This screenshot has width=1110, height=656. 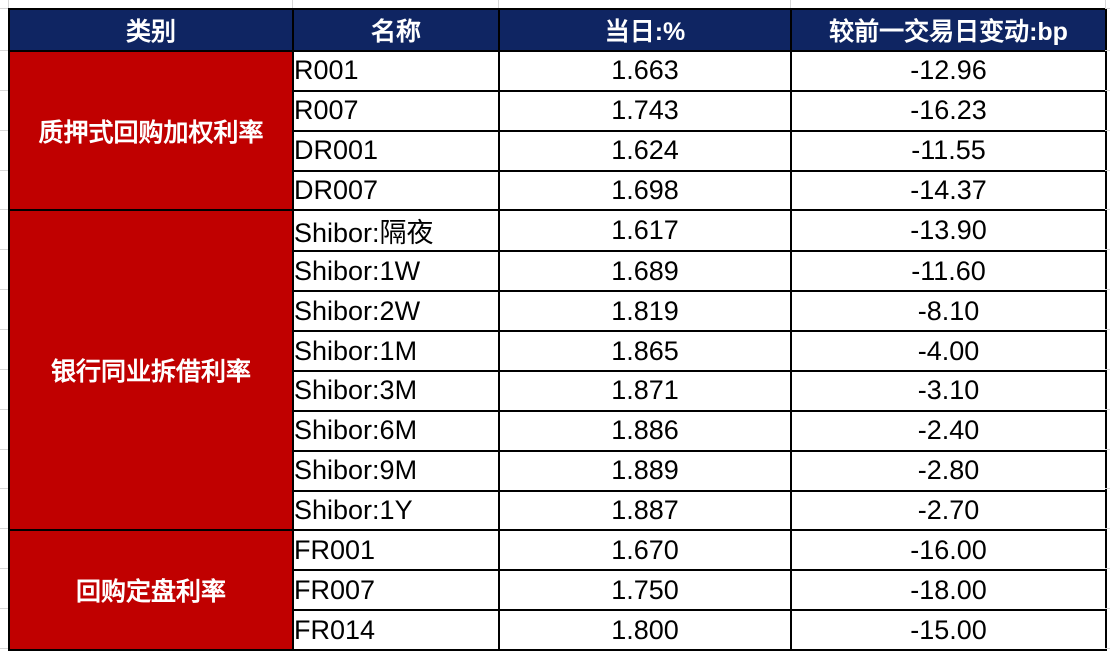 What do you see at coordinates (645, 430) in the screenshot?
I see `rate-value-cell: 1.886` at bounding box center [645, 430].